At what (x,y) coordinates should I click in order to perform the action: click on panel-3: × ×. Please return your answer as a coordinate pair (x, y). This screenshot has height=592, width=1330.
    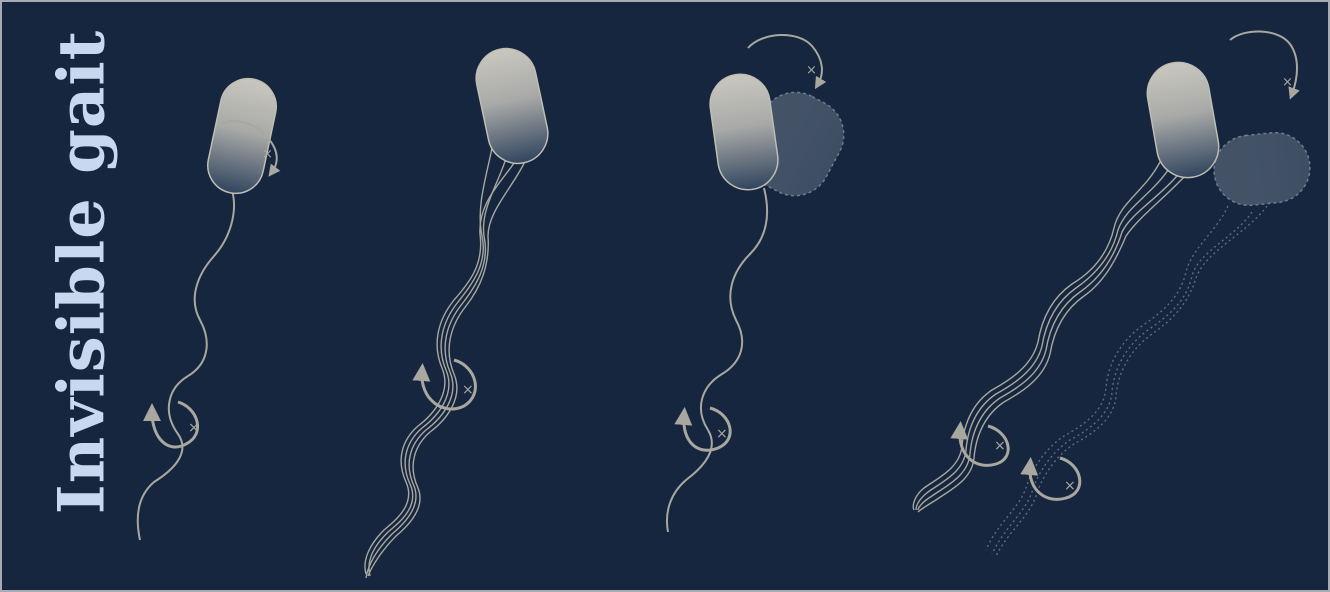
    Looking at the image, I should click on (755, 283).